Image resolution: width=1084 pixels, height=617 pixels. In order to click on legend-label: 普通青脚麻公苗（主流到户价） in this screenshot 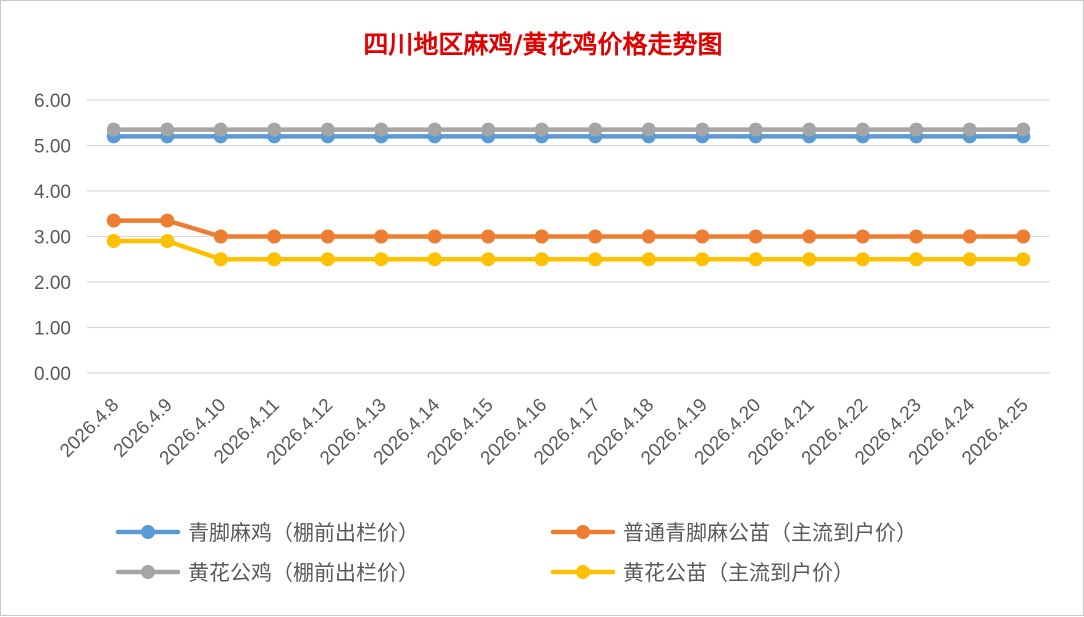, I will do `click(770, 533)`.